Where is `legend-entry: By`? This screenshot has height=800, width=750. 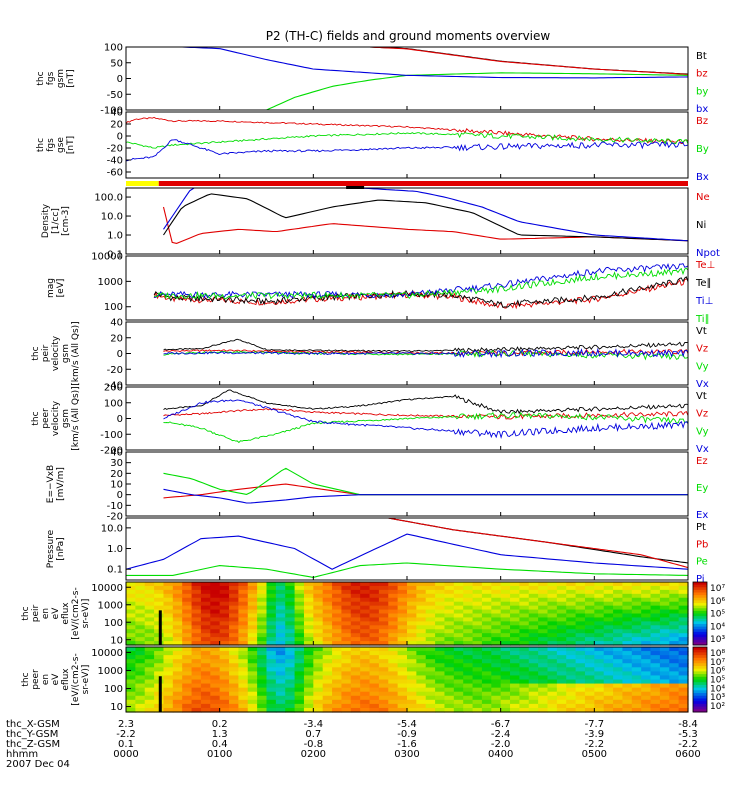
legend-entry: By is located at coordinates (702, 149).